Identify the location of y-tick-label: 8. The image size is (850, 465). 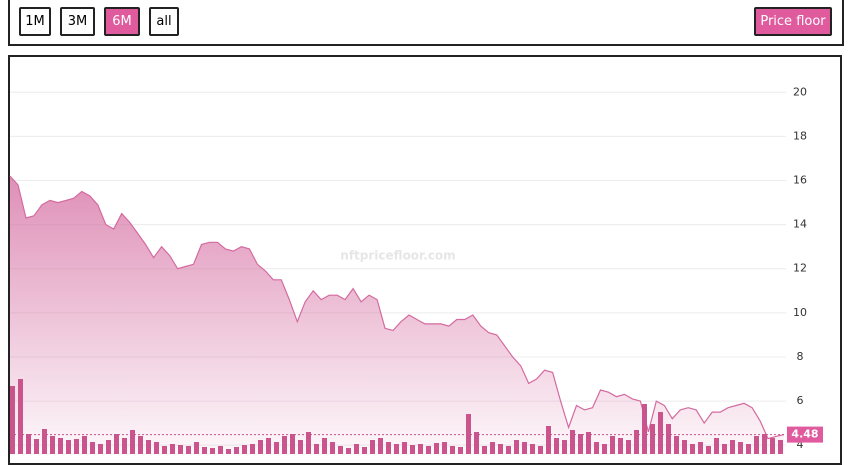
(800, 356).